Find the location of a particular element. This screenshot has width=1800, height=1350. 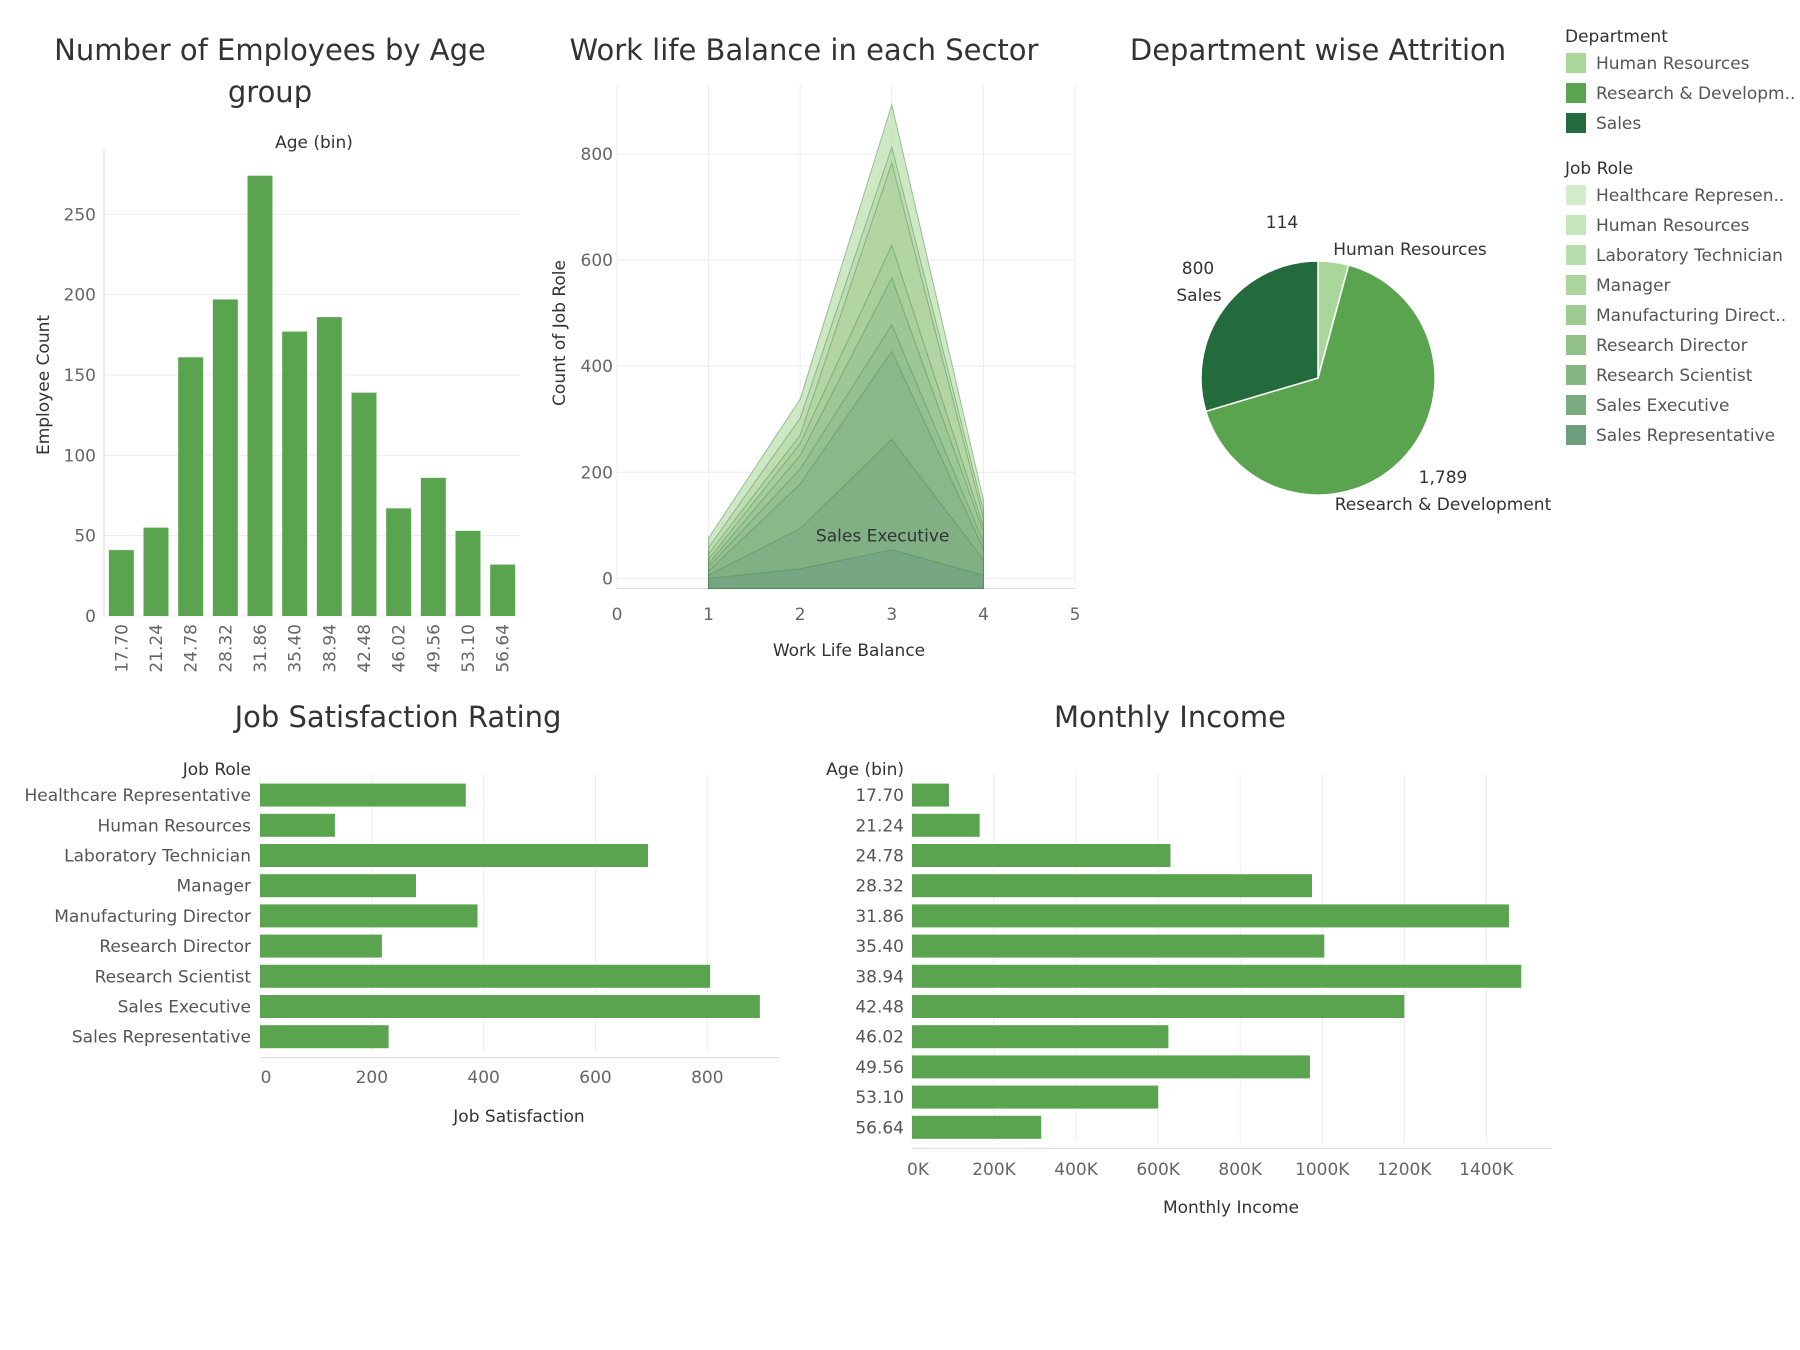

monthly-income-x-tick-label: 1200K is located at coordinates (1404, 1170).